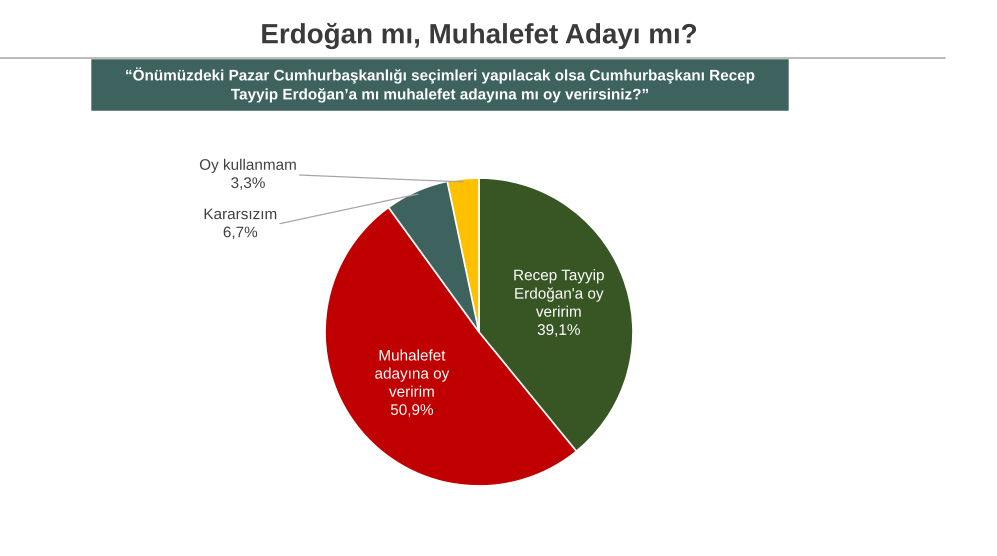  I want to click on chart-subtitle: “Önümüzdeki Pazar Cumhurbaşkanlığı seçimleri yapılacak olsa Cumhurbaşkanı Recep Tayyip Erdoğan’a mı muhalefet adayına mı oy verirsiniz?”, so click(440, 85).